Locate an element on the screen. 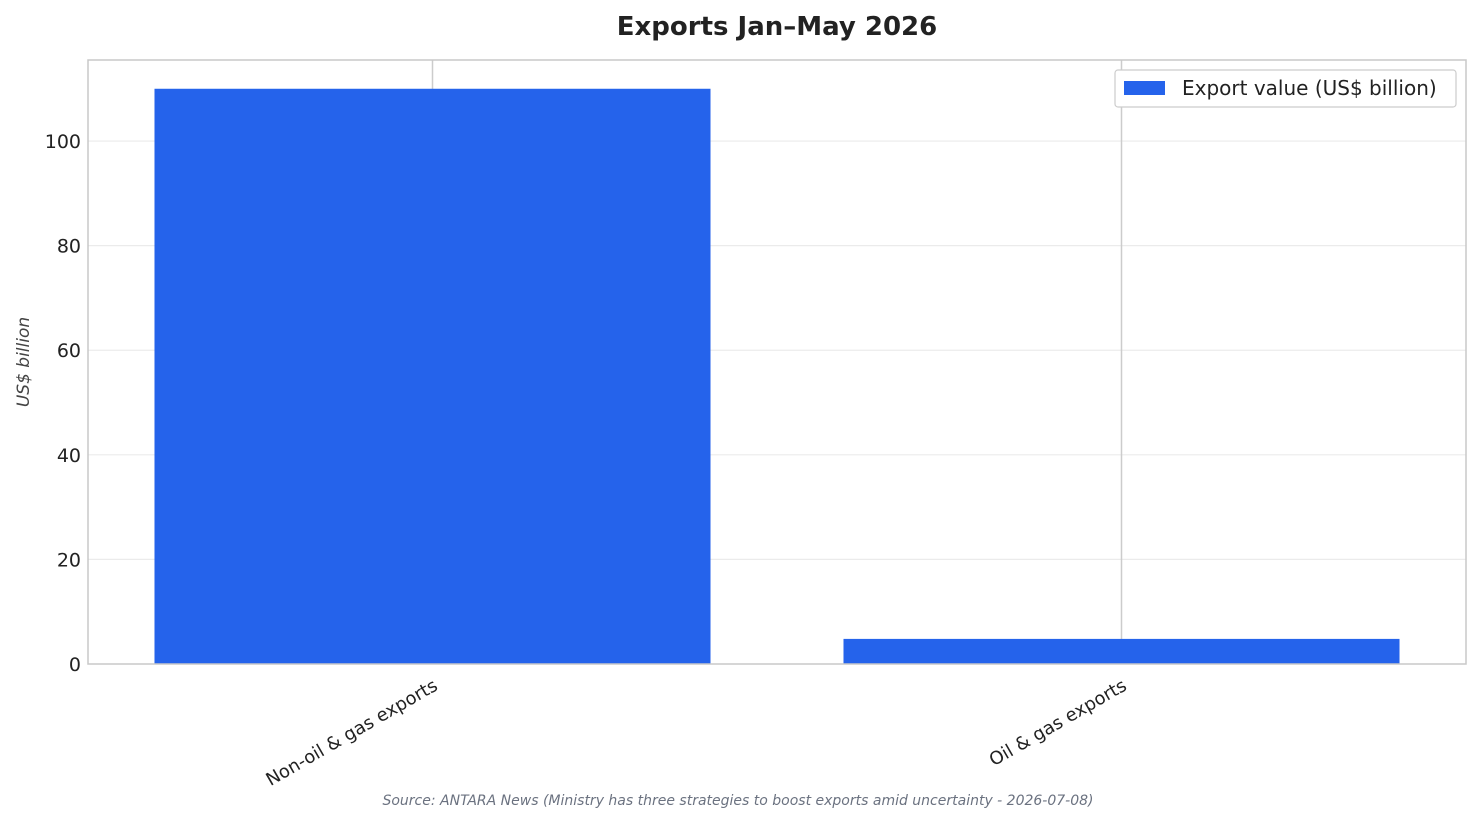 The height and width of the screenshot is (824, 1481). x-tick-label: Oil & gas exports is located at coordinates (1058, 723).